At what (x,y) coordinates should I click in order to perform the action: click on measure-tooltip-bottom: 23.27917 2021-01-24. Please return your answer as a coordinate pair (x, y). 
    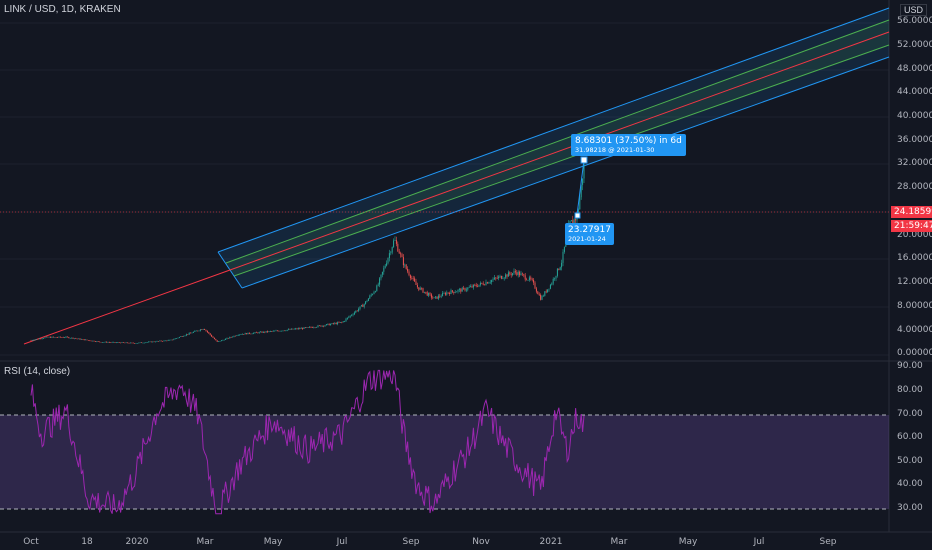
    Looking at the image, I should click on (589, 234).